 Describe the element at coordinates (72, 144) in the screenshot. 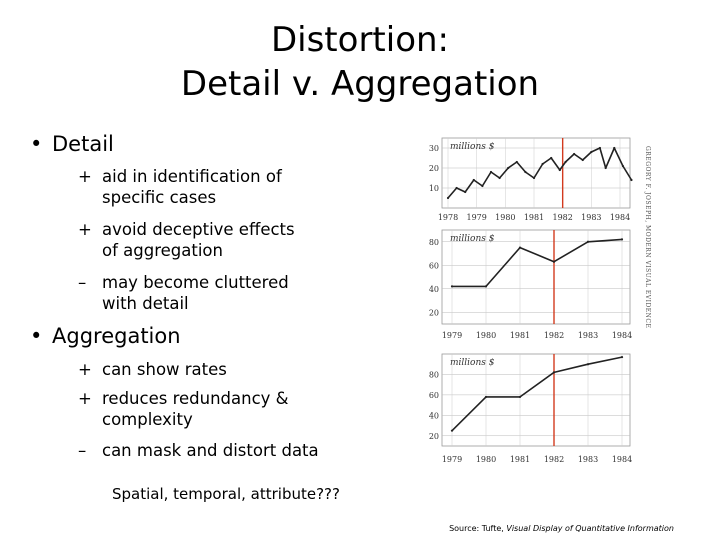

I see `detail-heading: • Detail` at that location.